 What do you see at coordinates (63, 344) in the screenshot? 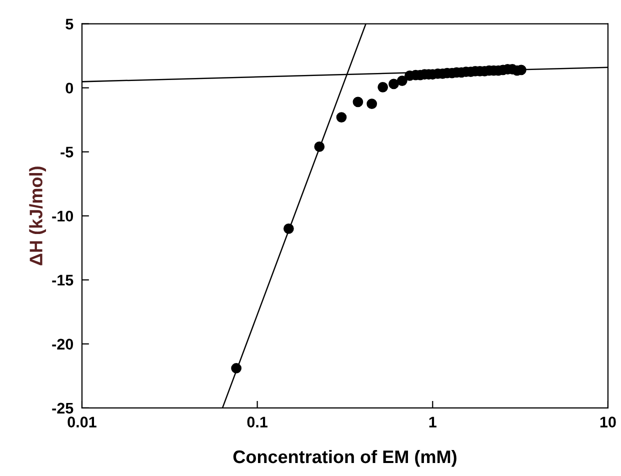
I see `y-tick-label: -20` at bounding box center [63, 344].